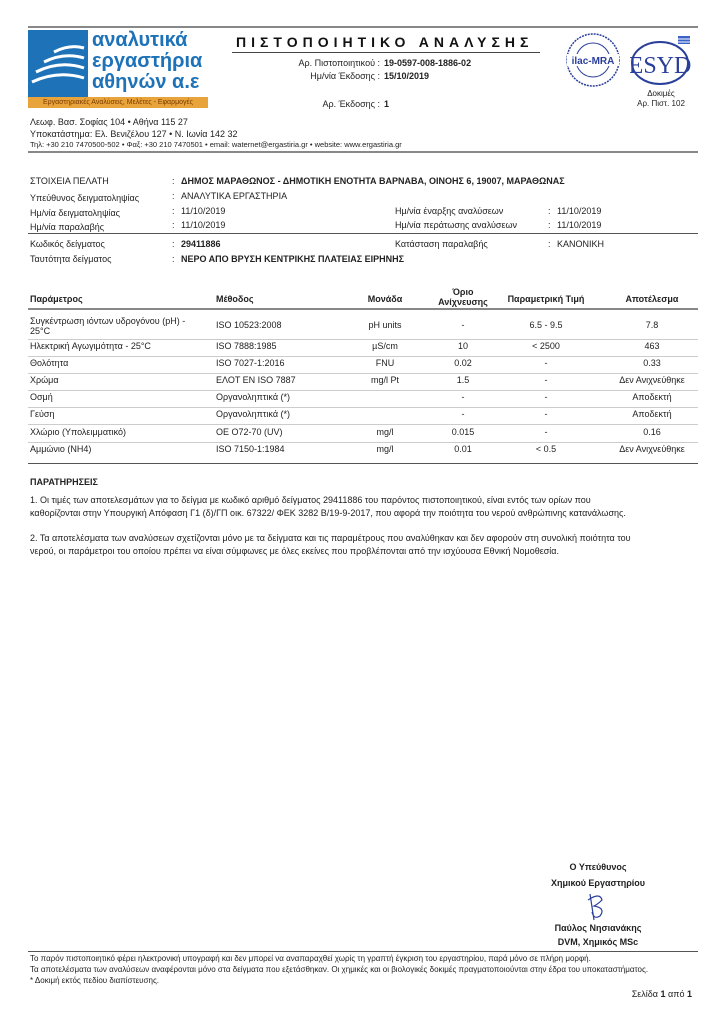  I want to click on cell-detection-limit: 0.01, so click(463, 449).